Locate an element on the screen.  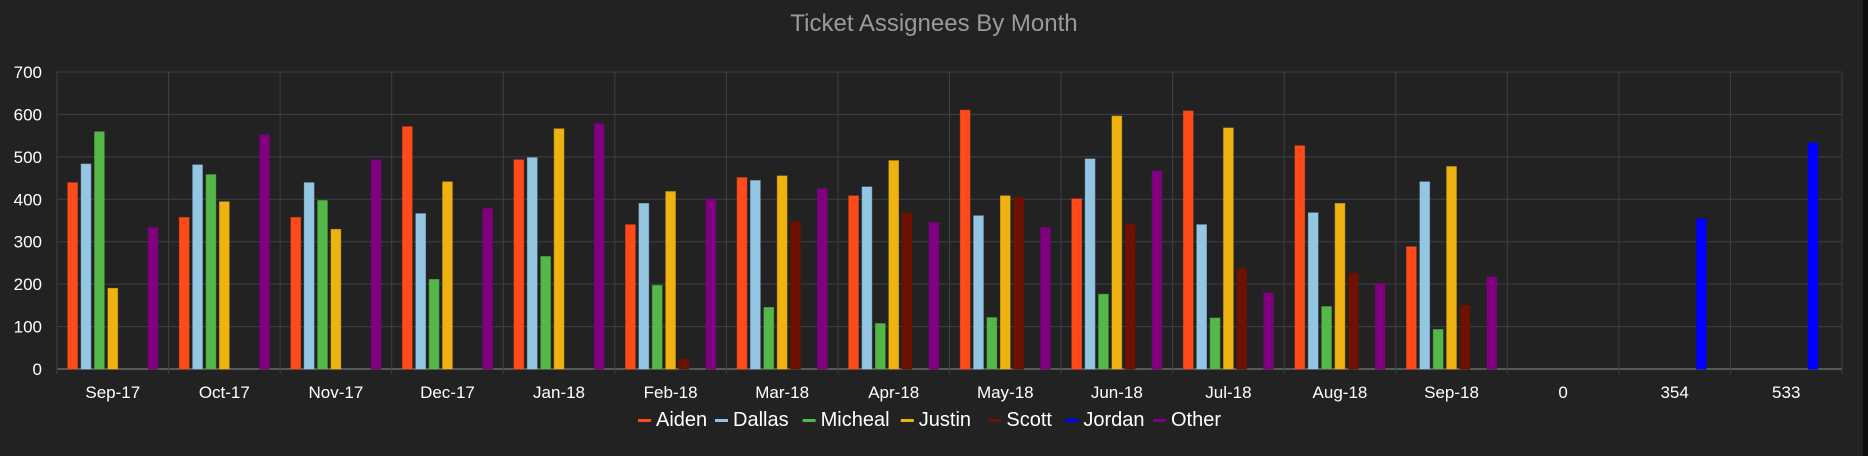
y-tick-label: 200 is located at coordinates (28, 284).